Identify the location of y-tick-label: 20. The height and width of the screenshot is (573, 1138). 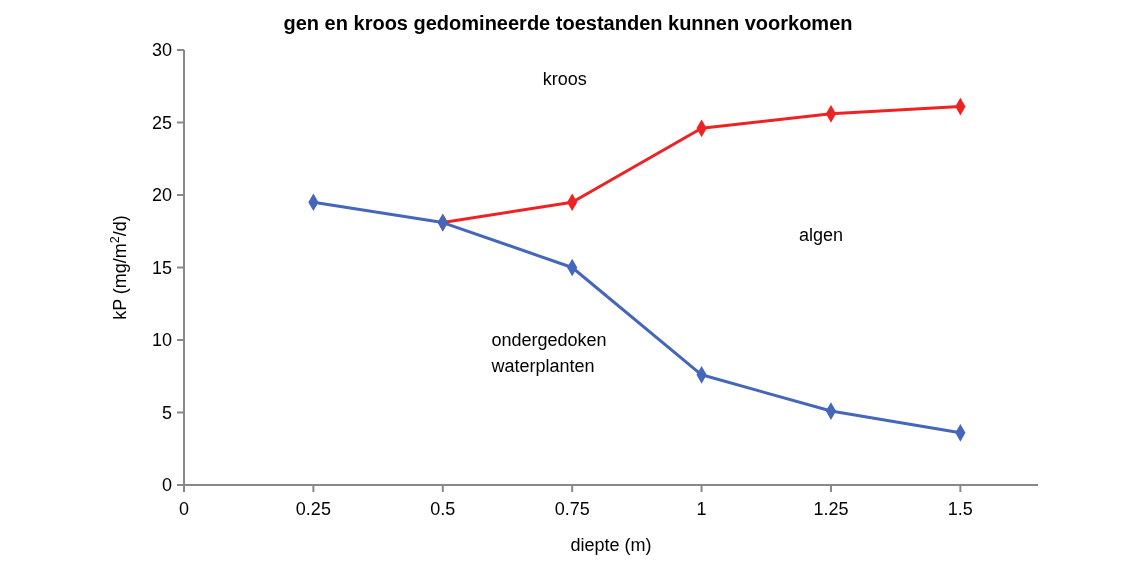
(161, 195).